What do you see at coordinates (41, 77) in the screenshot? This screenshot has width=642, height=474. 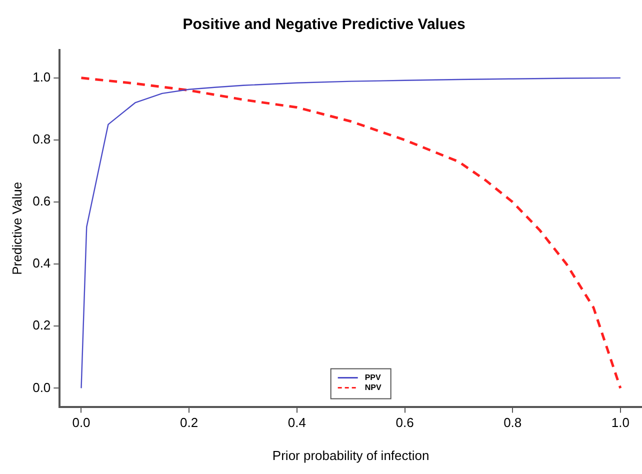 I see `y-tick-label: 1.0` at bounding box center [41, 77].